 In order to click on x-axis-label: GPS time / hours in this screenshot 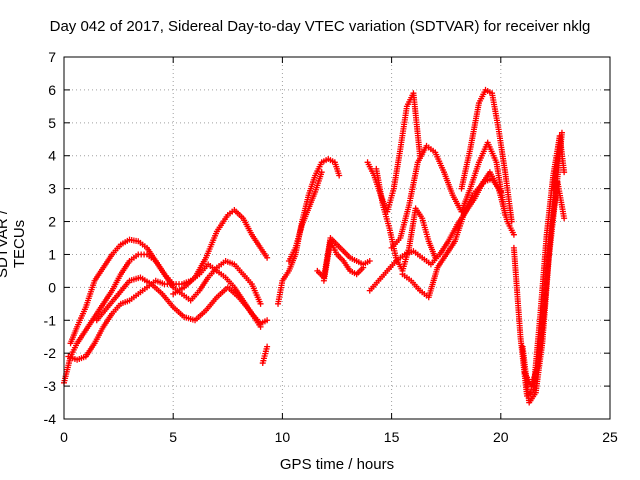, I will do `click(337, 464)`.